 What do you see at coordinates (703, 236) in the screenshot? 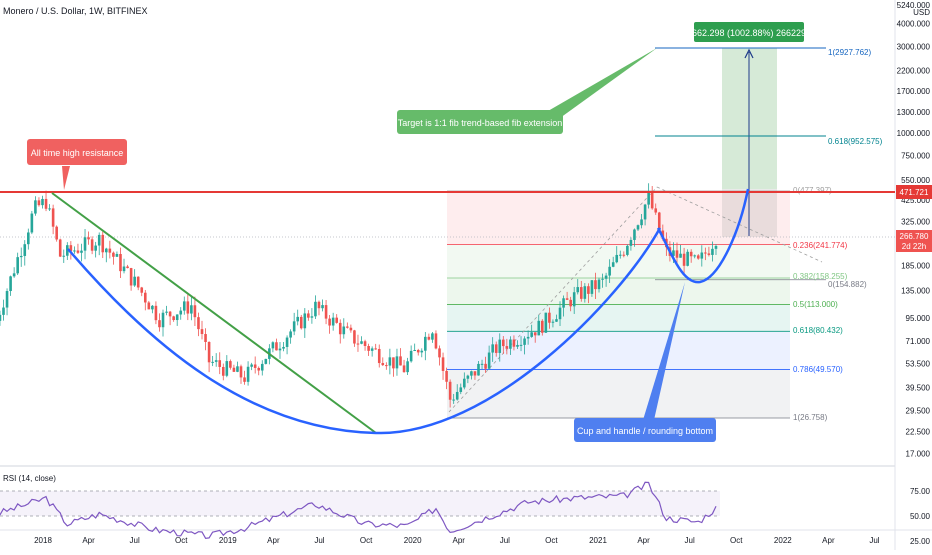
I see `handle-curve` at bounding box center [703, 236].